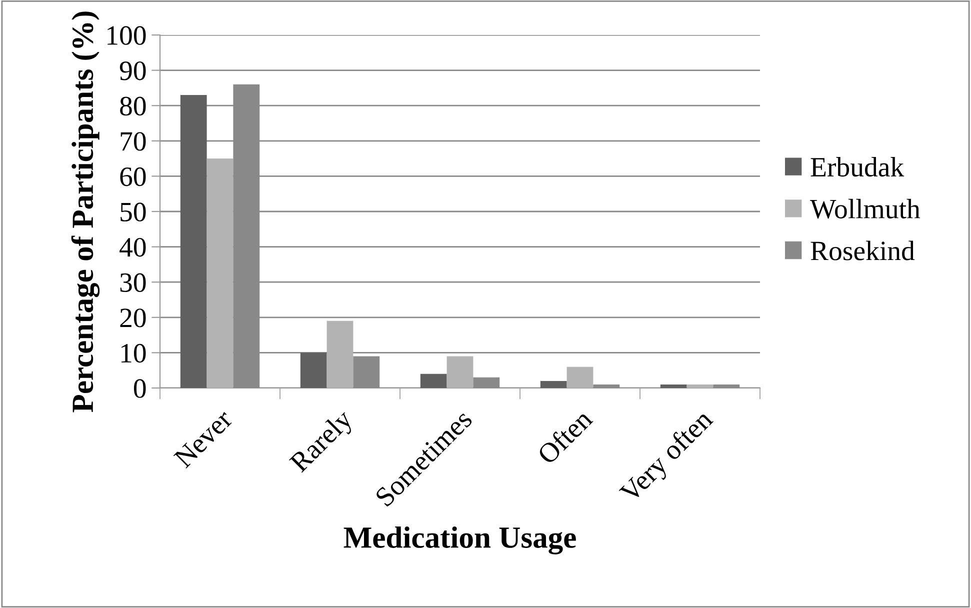 The width and height of the screenshot is (971, 608). Describe the element at coordinates (857, 167) in the screenshot. I see `legend-label: Erbudak` at that location.